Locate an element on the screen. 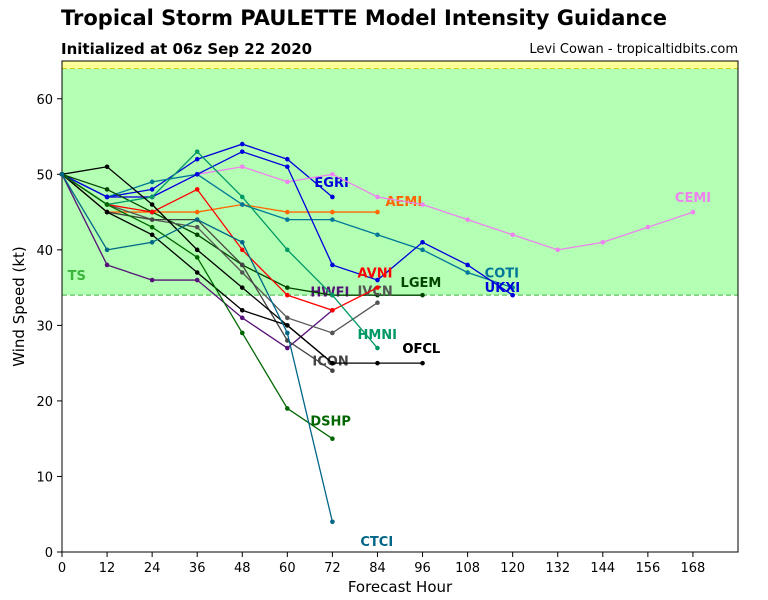  x-tick-label: 72 is located at coordinates (332, 568).